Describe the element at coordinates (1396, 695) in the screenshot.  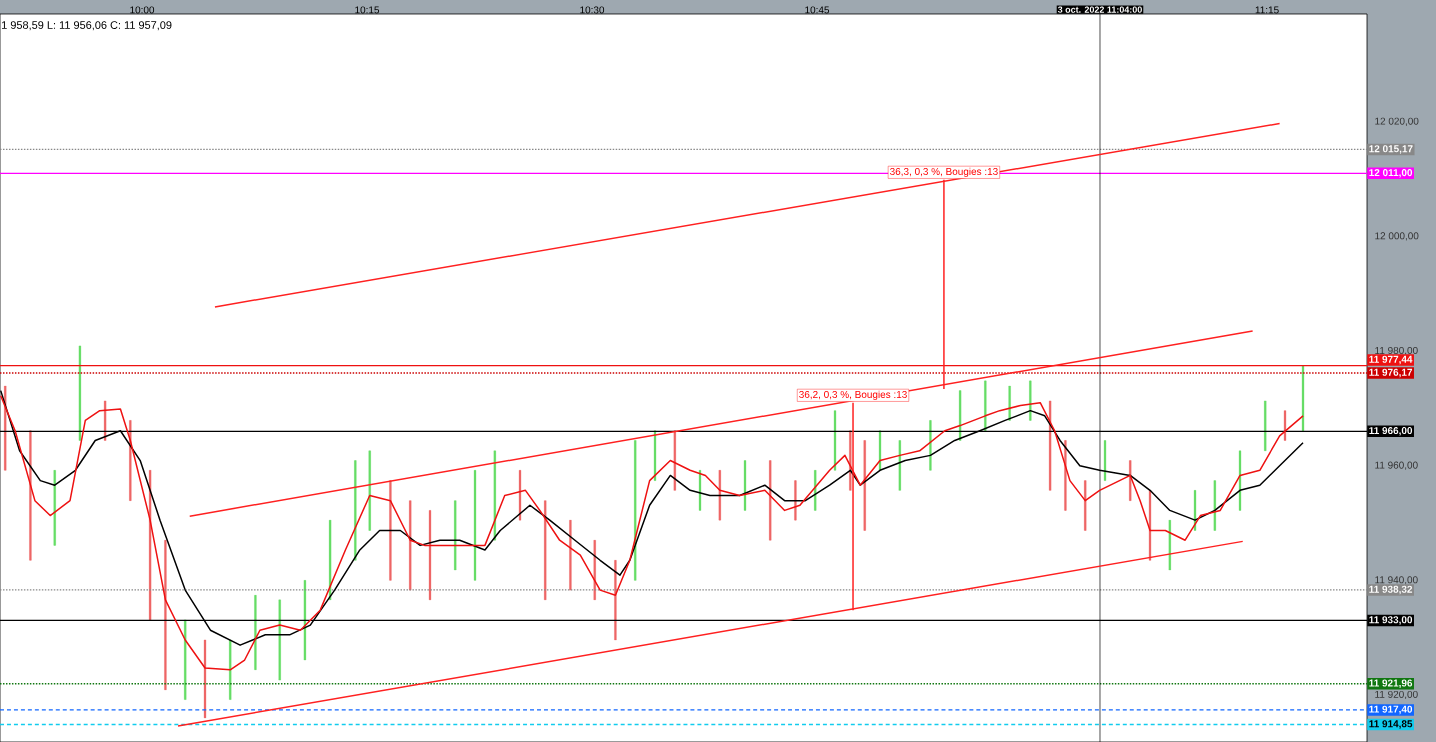
I see `y-tick-label: 11 920,00` at that location.